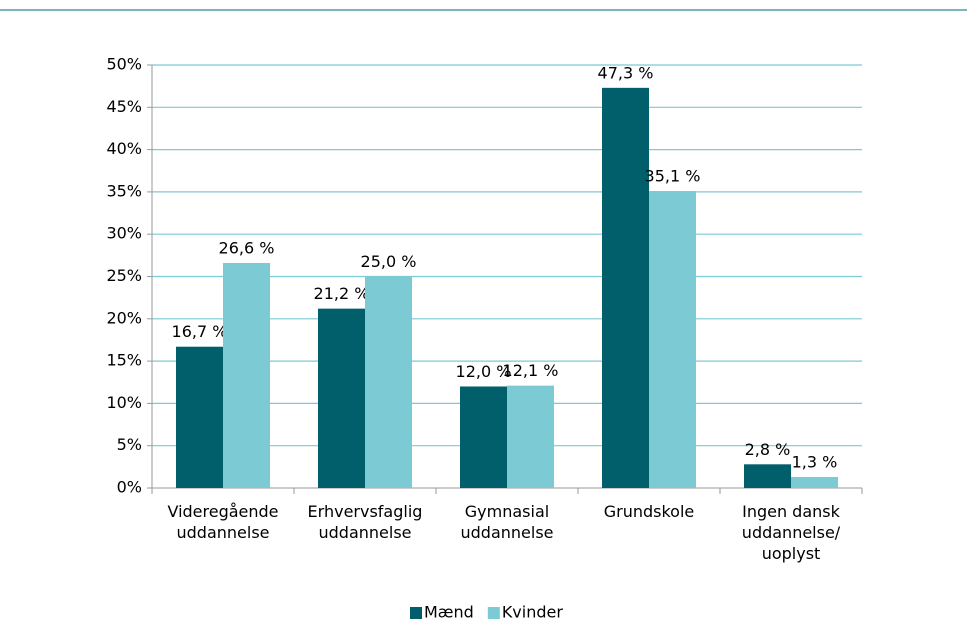  Describe the element at coordinates (673, 176) in the screenshot. I see `value-label: 35,1 %` at that location.